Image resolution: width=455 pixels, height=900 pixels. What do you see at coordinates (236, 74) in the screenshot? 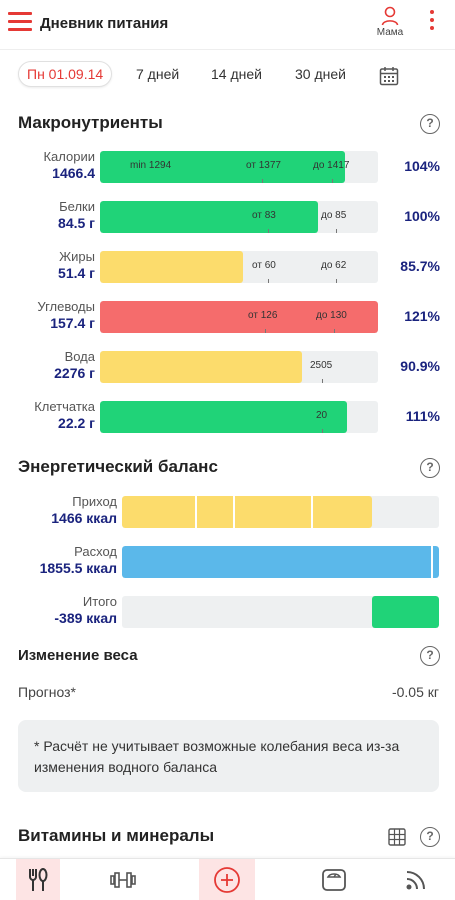
I see `tab-14-days: 14 дней` at bounding box center [236, 74].